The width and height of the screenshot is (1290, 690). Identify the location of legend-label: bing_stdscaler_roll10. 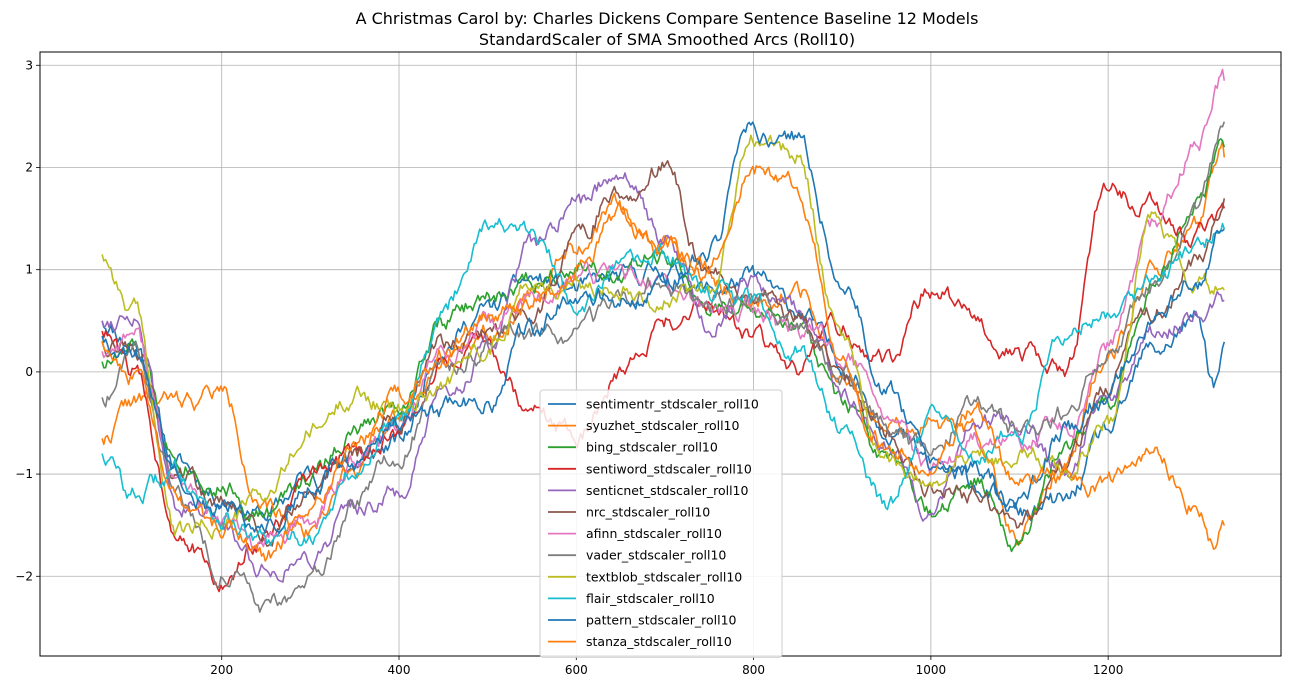
(652, 447).